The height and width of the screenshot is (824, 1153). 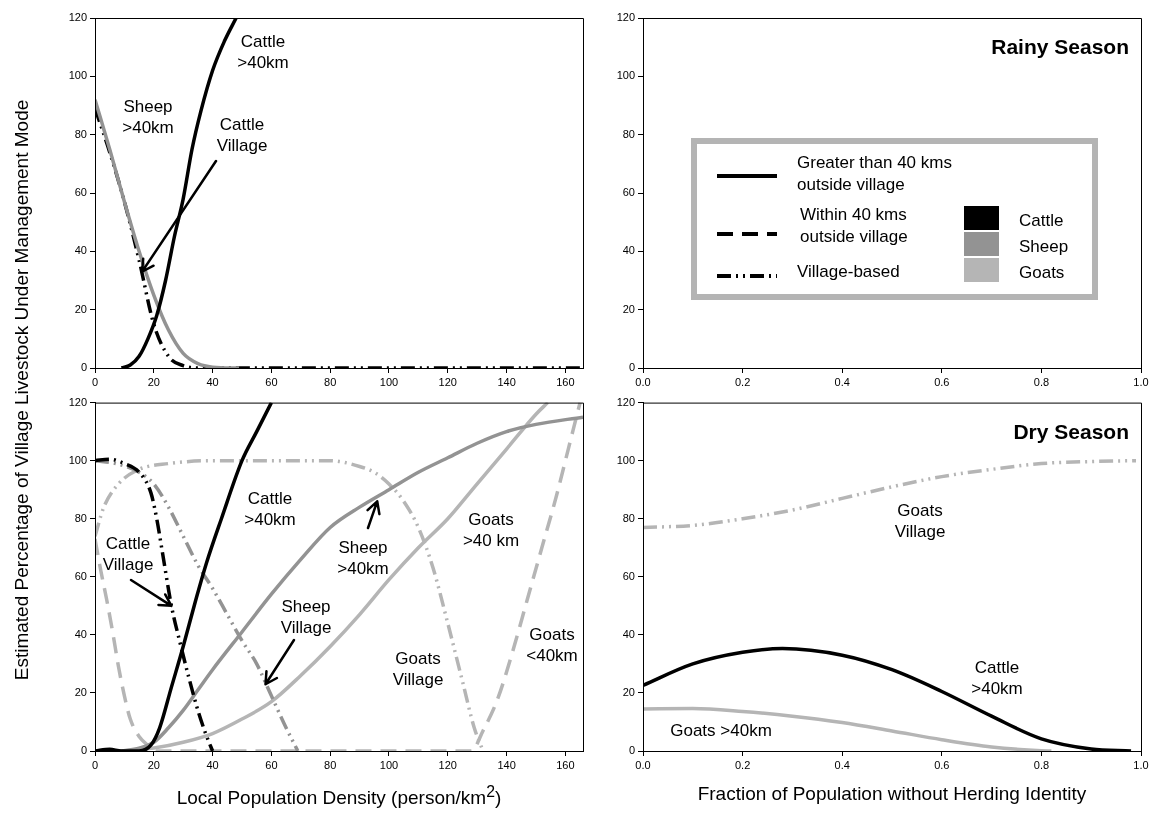 I want to click on annotation: Sheep Village, so click(x=306, y=617).